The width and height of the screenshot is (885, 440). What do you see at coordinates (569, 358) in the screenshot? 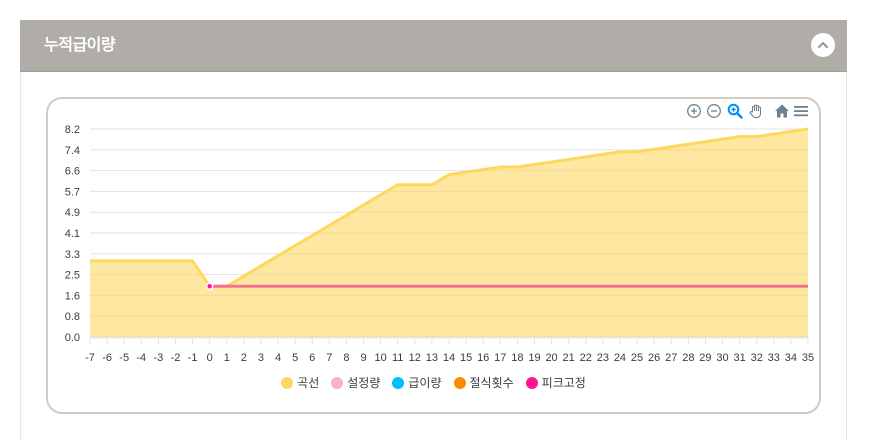
I see `x-axis-label: 21` at bounding box center [569, 358].